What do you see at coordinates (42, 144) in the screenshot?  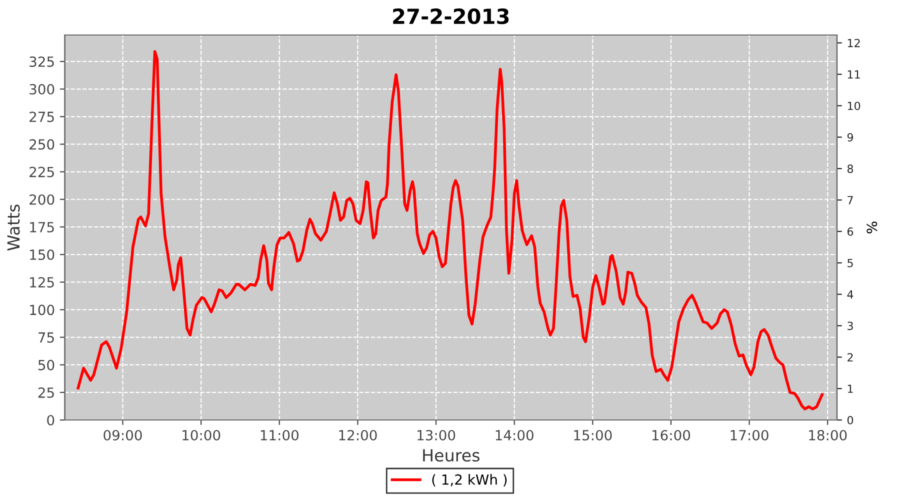 I see `y-tick-label: 250` at bounding box center [42, 144].